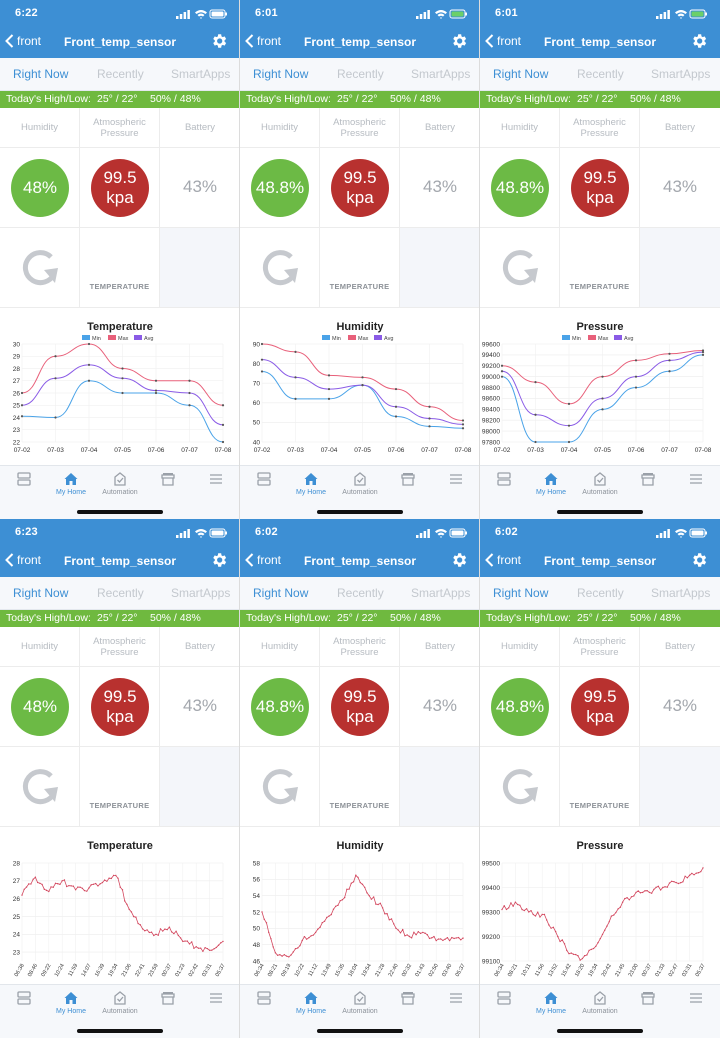  Describe the element at coordinates (674, 970) in the screenshot. I see `x-tick-label: 02:47` at that location.